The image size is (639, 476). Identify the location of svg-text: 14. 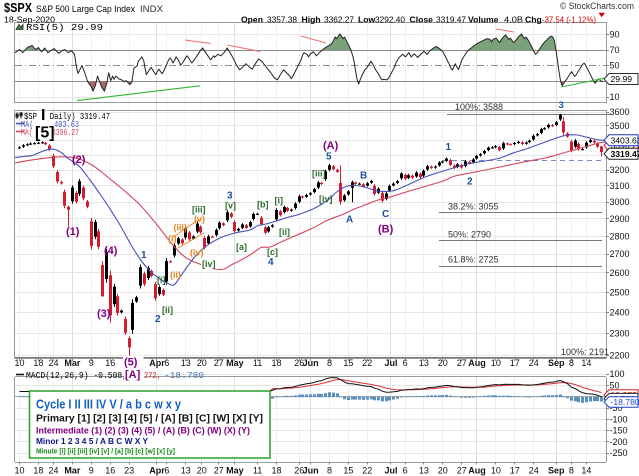
(586, 471).